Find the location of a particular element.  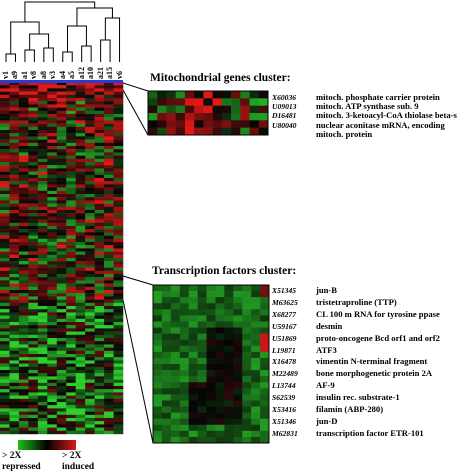

mito-connector-bottom is located at coordinates (135, 112).